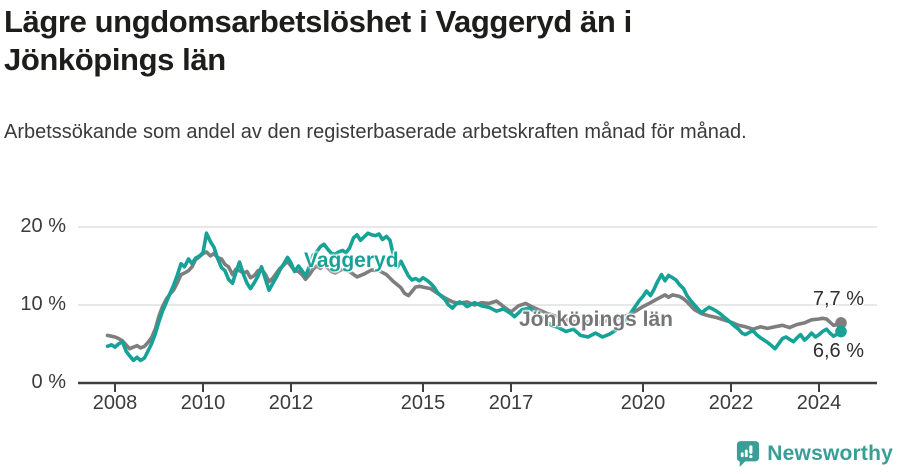 The height and width of the screenshot is (474, 900). I want to click on series-label-jonkopings-lan: Jönköpings län, so click(596, 319).